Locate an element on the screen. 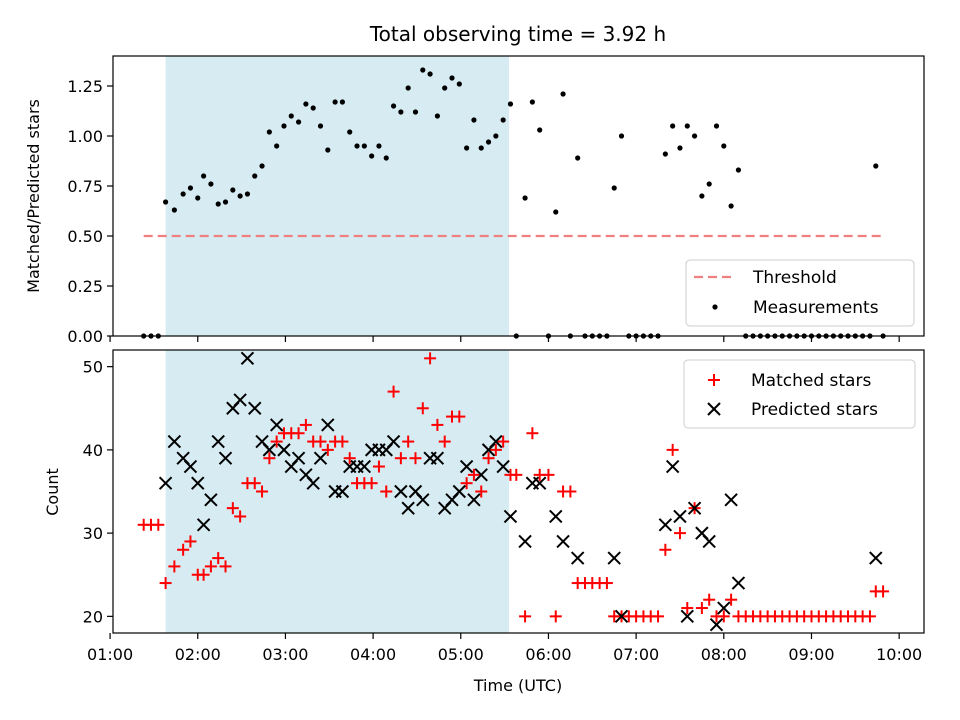 The image size is (960, 720). counts-ytick-label-0: 20 is located at coordinates (93, 616).